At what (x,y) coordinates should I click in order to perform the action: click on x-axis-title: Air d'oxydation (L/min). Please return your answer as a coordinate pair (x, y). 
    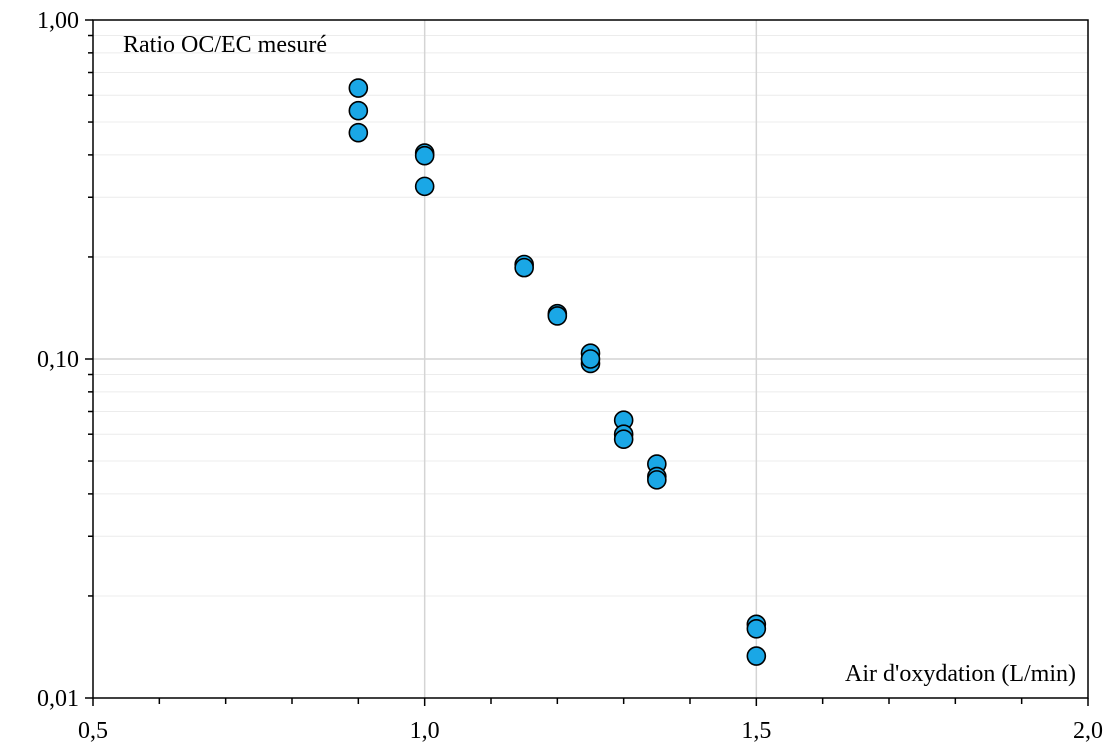
    Looking at the image, I should click on (960, 674).